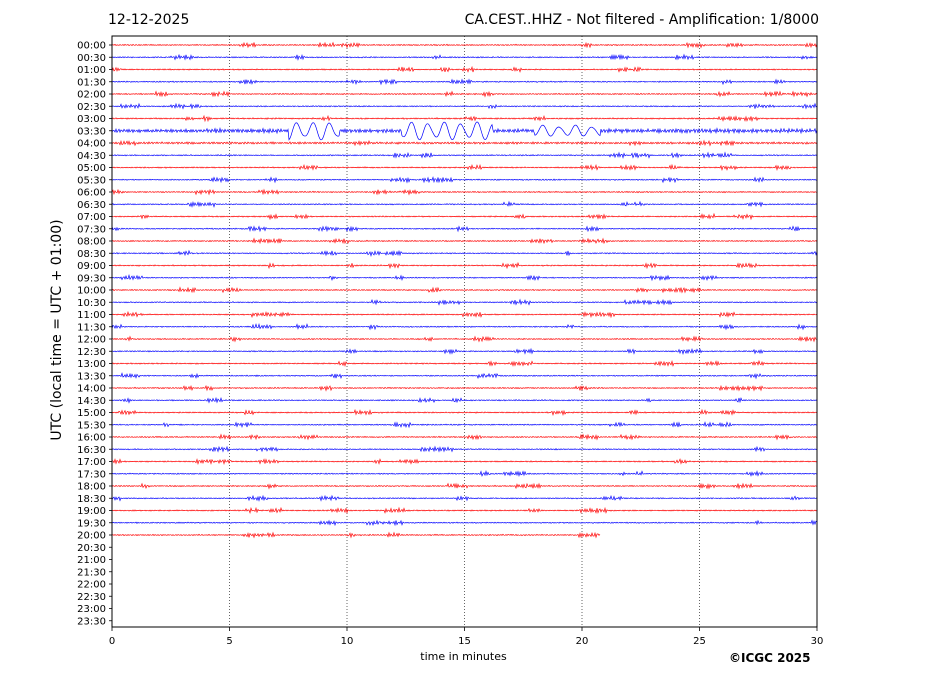 This screenshot has height=696, width=927. Describe the element at coordinates (91, 180) in the screenshot. I see `y-tick-label: 05:30` at that location.